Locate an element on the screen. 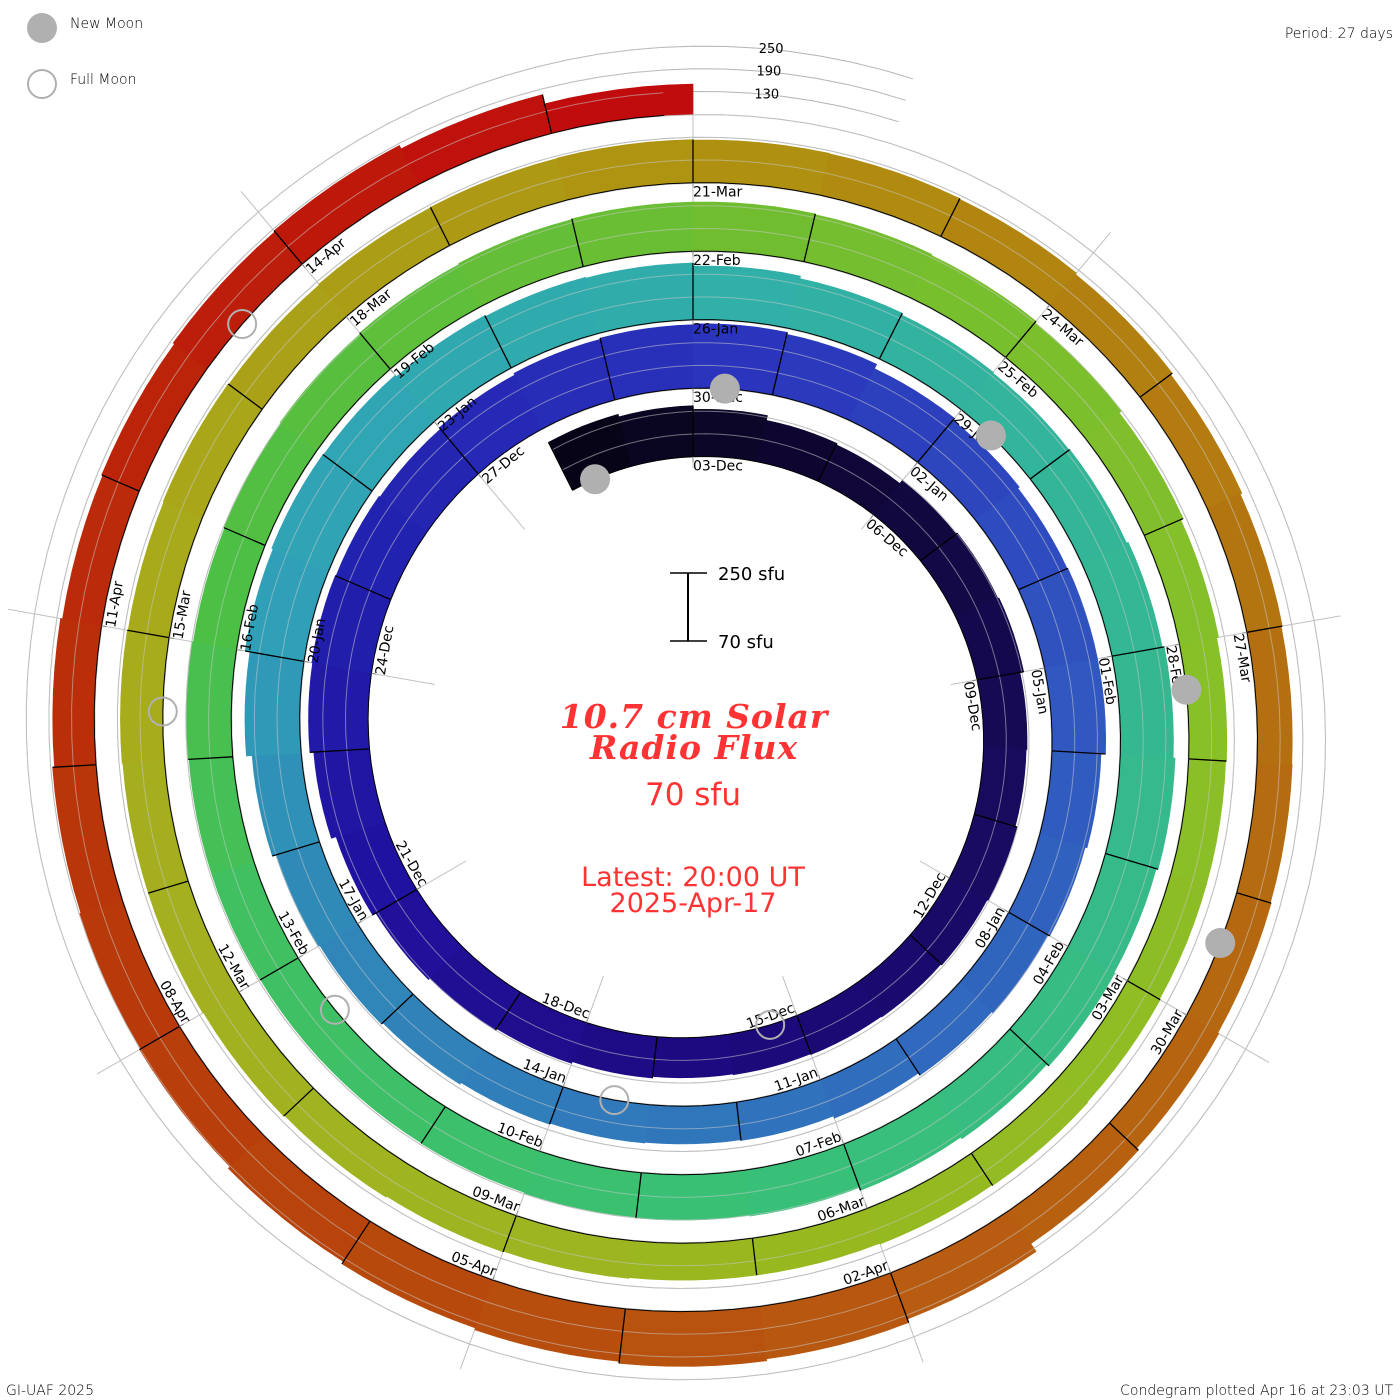  legend-new-moon: New Moon is located at coordinates (106, 24).